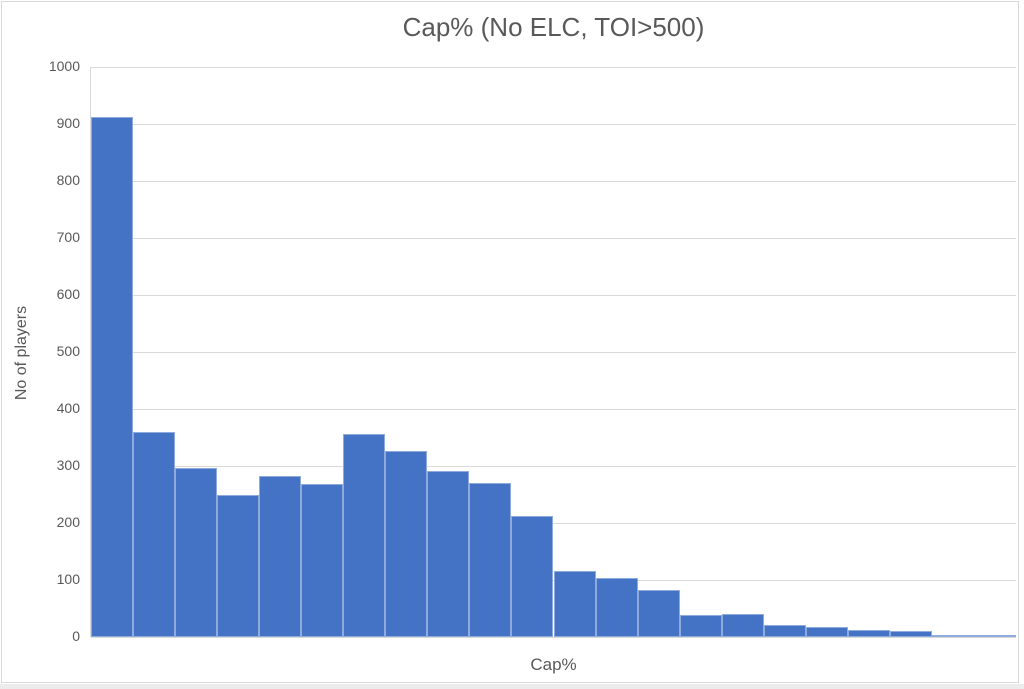 The width and height of the screenshot is (1024, 689). Describe the element at coordinates (76, 636) in the screenshot. I see `y-tick-label-0: 0` at that location.